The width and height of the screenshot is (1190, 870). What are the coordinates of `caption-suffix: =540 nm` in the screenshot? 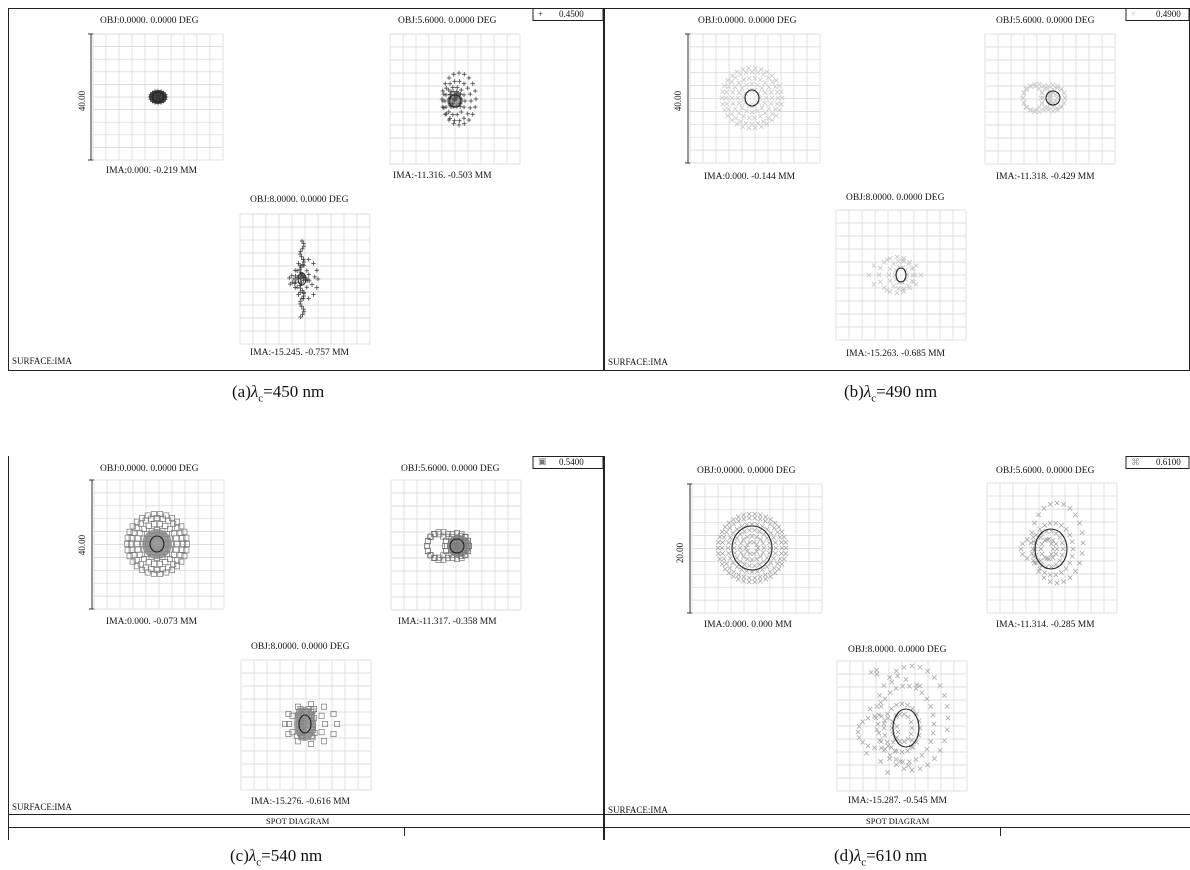 It's located at (291, 855).